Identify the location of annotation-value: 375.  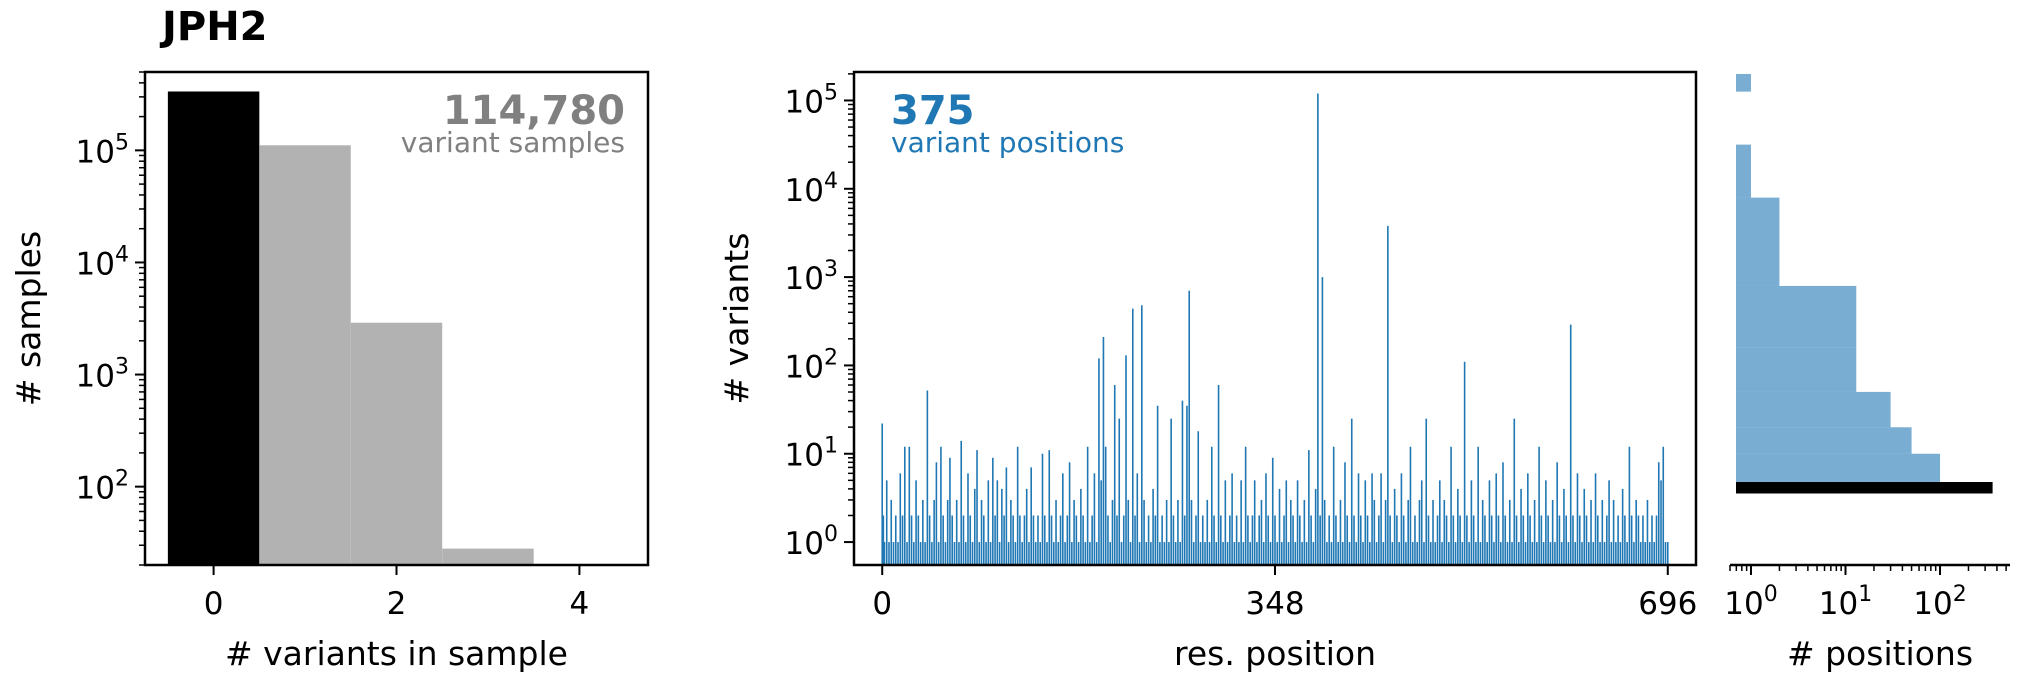
(933, 111).